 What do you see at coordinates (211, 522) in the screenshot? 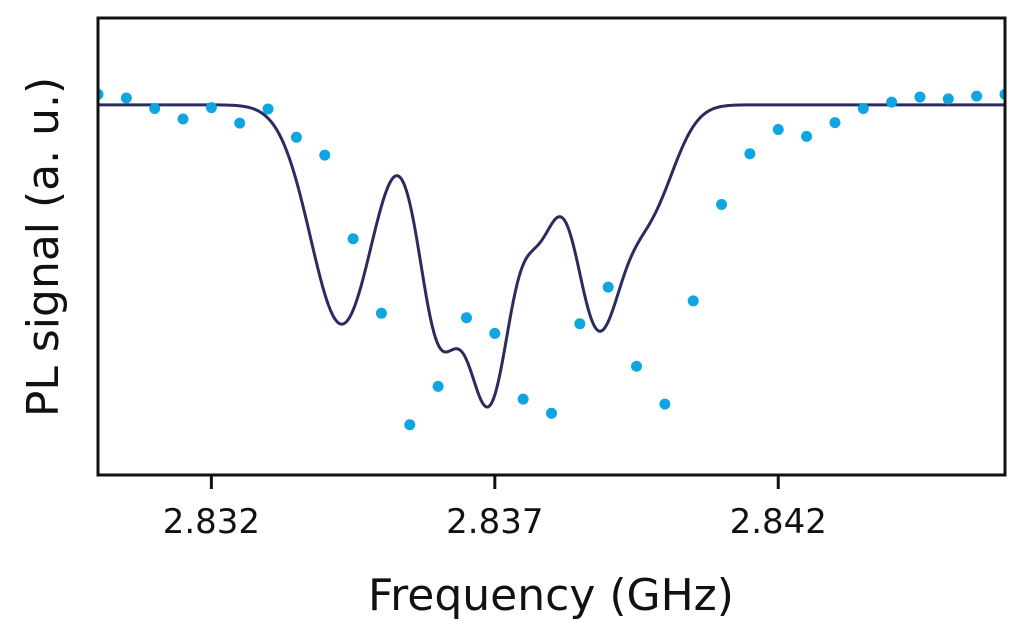
I see `x-tick-label: 2.832` at bounding box center [211, 522].